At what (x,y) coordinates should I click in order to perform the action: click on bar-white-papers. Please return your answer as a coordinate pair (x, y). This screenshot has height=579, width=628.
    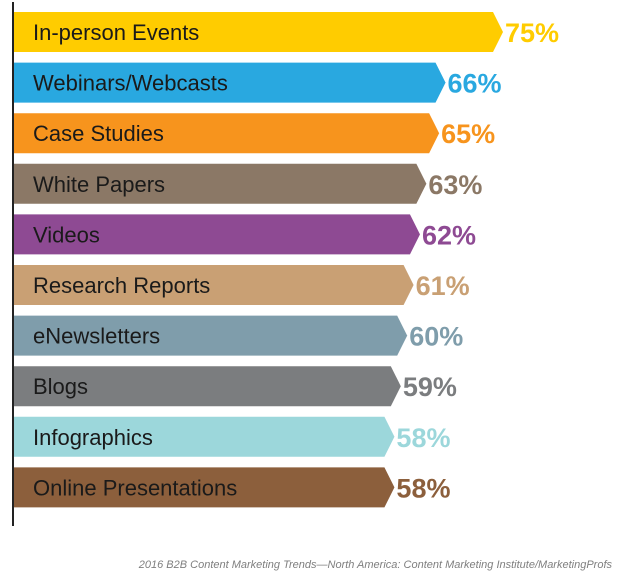
    Looking at the image, I should click on (220, 183).